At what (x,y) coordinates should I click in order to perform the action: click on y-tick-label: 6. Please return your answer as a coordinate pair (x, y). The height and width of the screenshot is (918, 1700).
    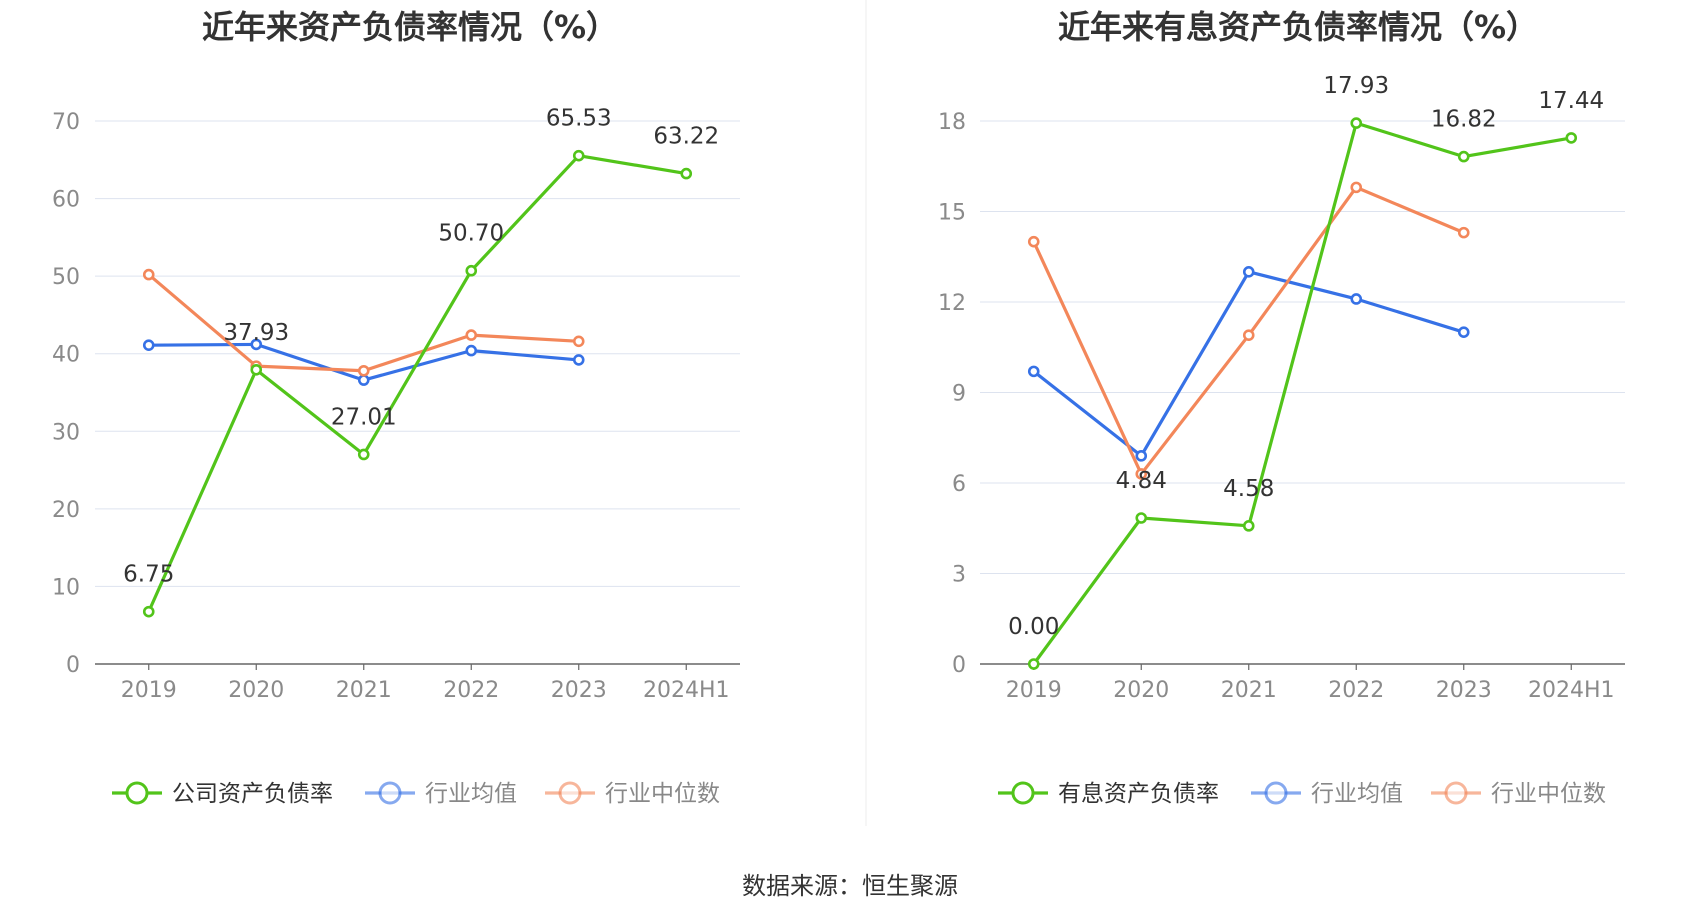
    Looking at the image, I should click on (959, 484).